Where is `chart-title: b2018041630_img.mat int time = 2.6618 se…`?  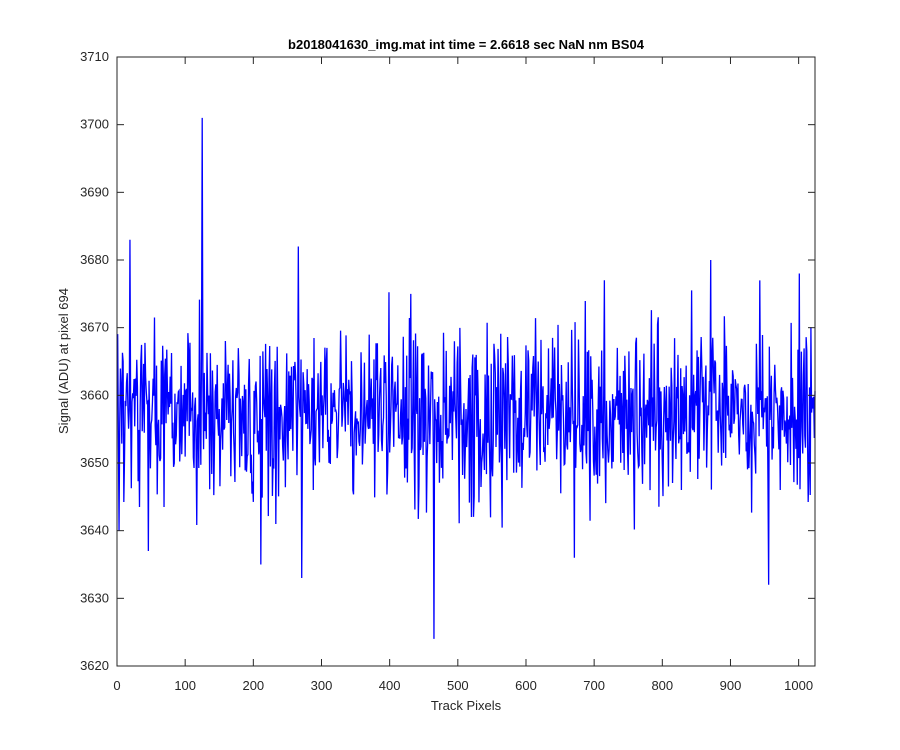
chart-title: b2018041630_img.mat int time = 2.6618 se… is located at coordinates (466, 44).